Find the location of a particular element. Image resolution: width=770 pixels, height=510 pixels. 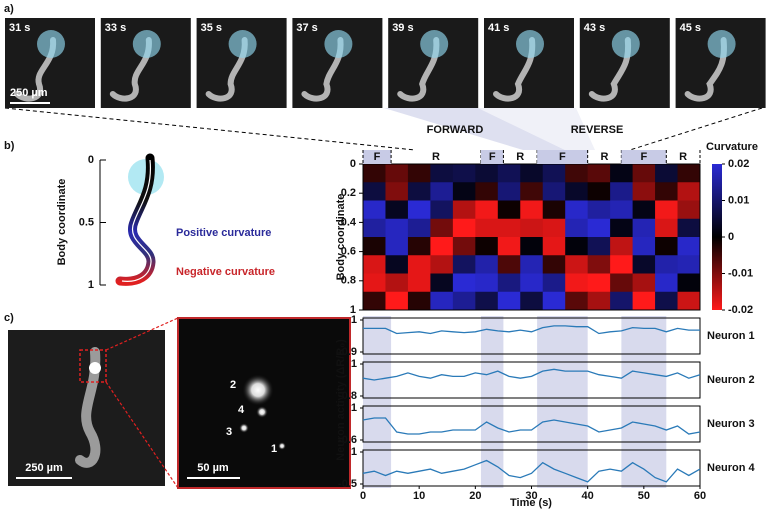

x-tick-label: 50 is located at coordinates (644, 496).